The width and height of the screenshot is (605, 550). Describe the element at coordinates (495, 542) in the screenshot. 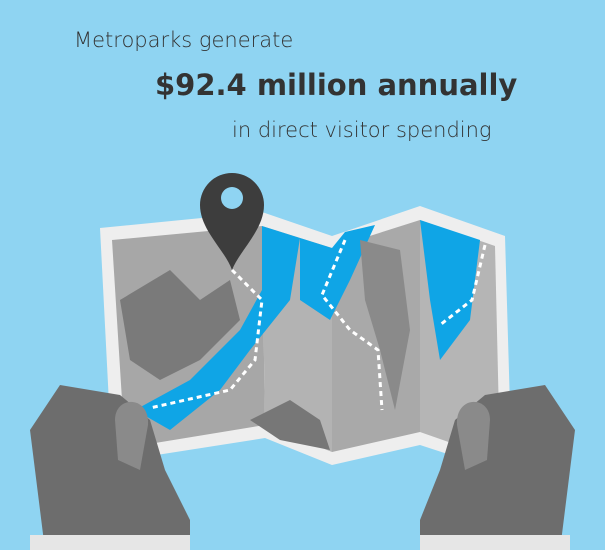

I see `right-sleeve` at that location.